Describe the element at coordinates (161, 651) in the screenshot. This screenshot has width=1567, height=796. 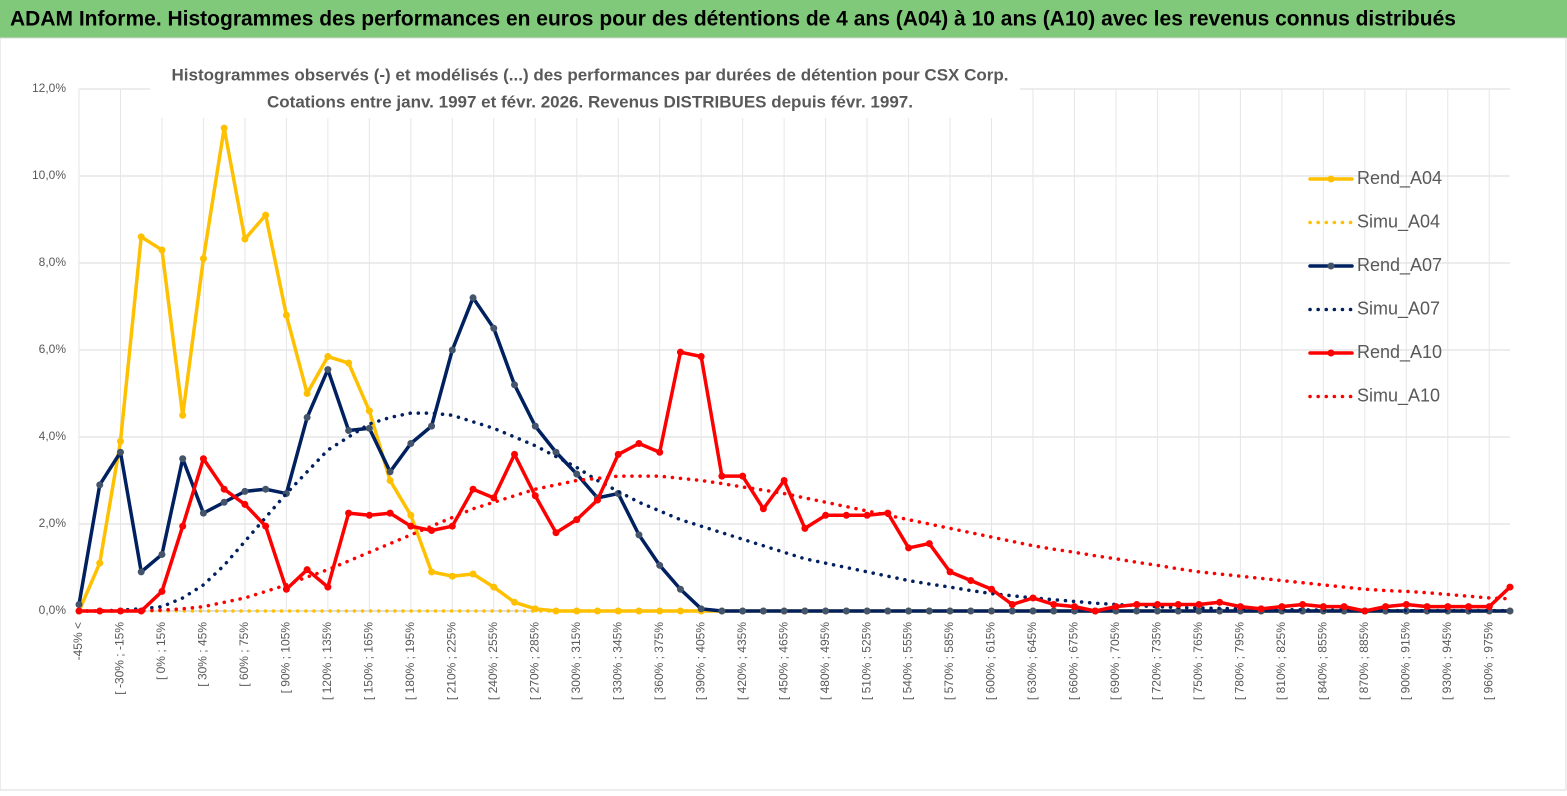
I see `x-tick-label: [ 0% ; 15%` at that location.